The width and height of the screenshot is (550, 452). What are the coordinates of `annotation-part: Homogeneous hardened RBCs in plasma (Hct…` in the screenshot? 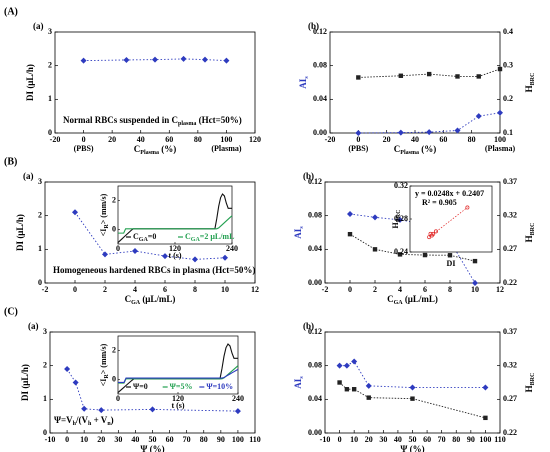 It's located at (154, 270).